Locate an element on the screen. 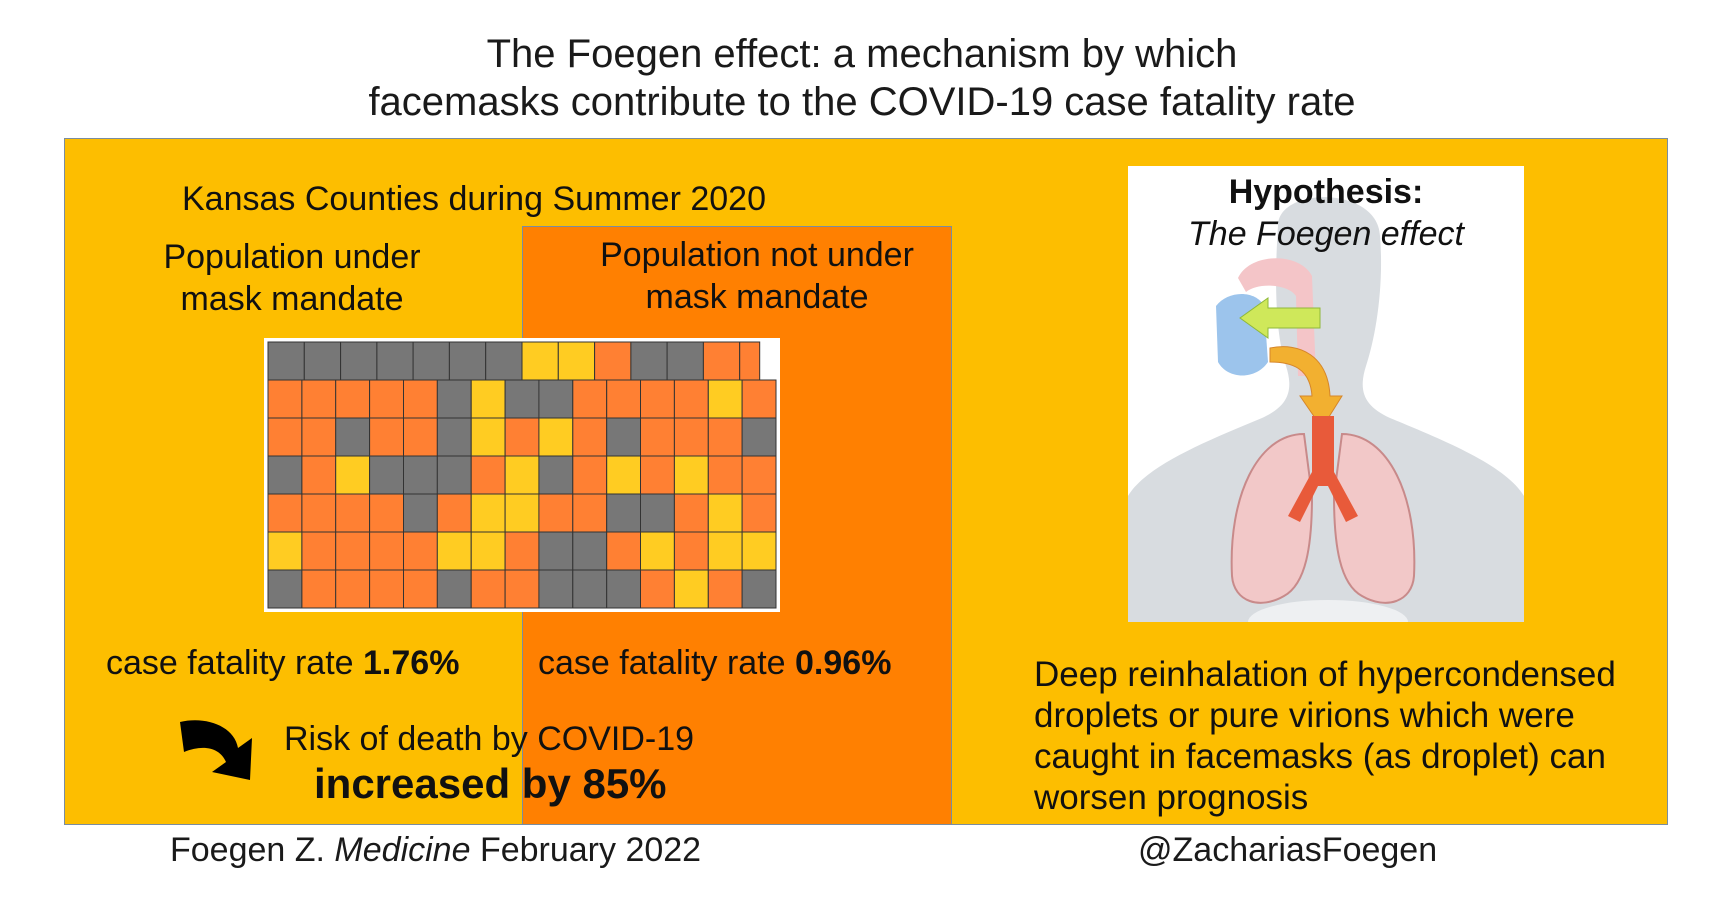 This screenshot has height=906, width=1724. cfr-no-mandate-value: 0.96% is located at coordinates (843, 663).